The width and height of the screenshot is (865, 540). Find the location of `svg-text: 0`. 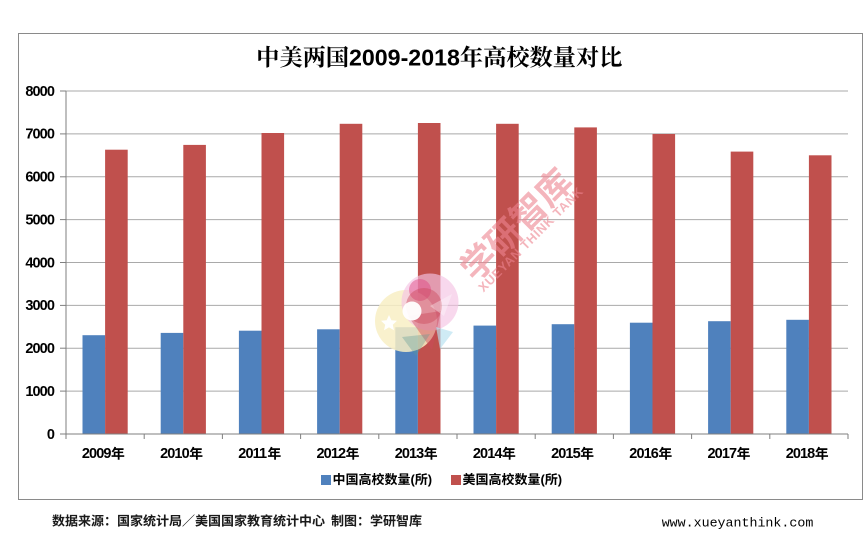

svg-text: 0 is located at coordinates (51, 435).